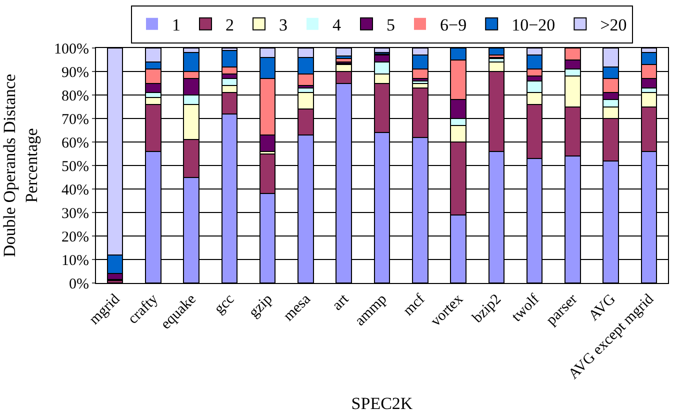 This screenshot has height=414, width=674. I want to click on x-tick-label: art, so click(341, 302).